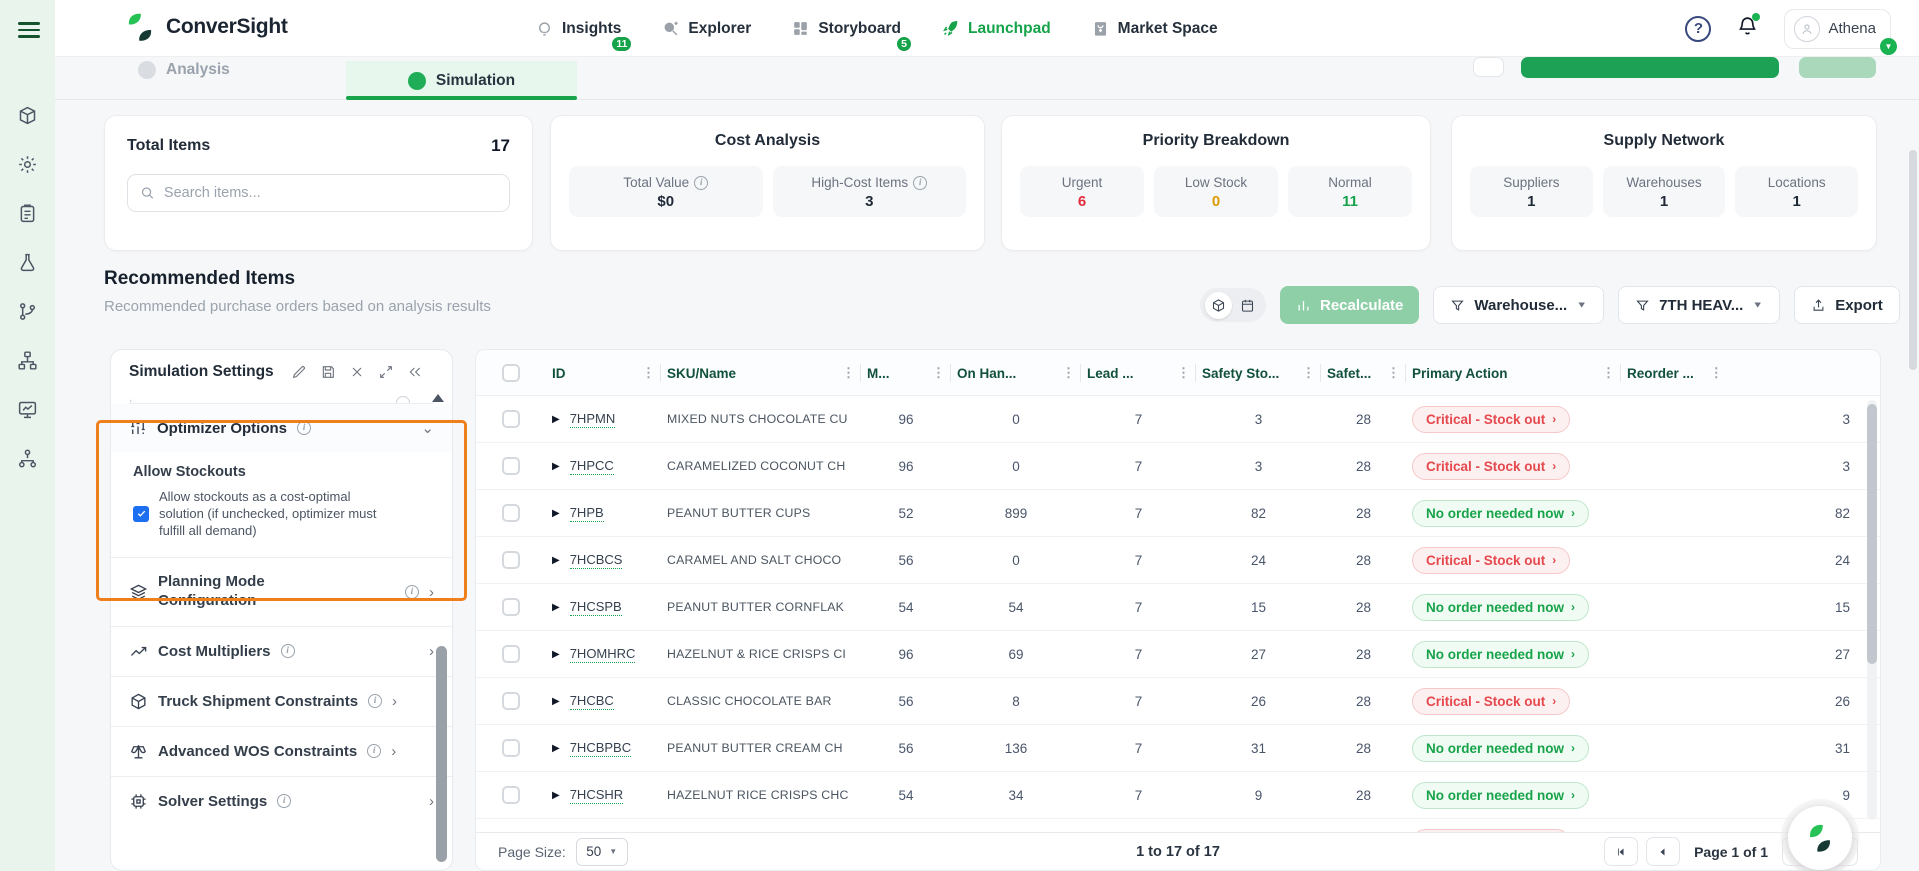 The height and width of the screenshot is (871, 1919). I want to click on item-search, so click(318, 193).